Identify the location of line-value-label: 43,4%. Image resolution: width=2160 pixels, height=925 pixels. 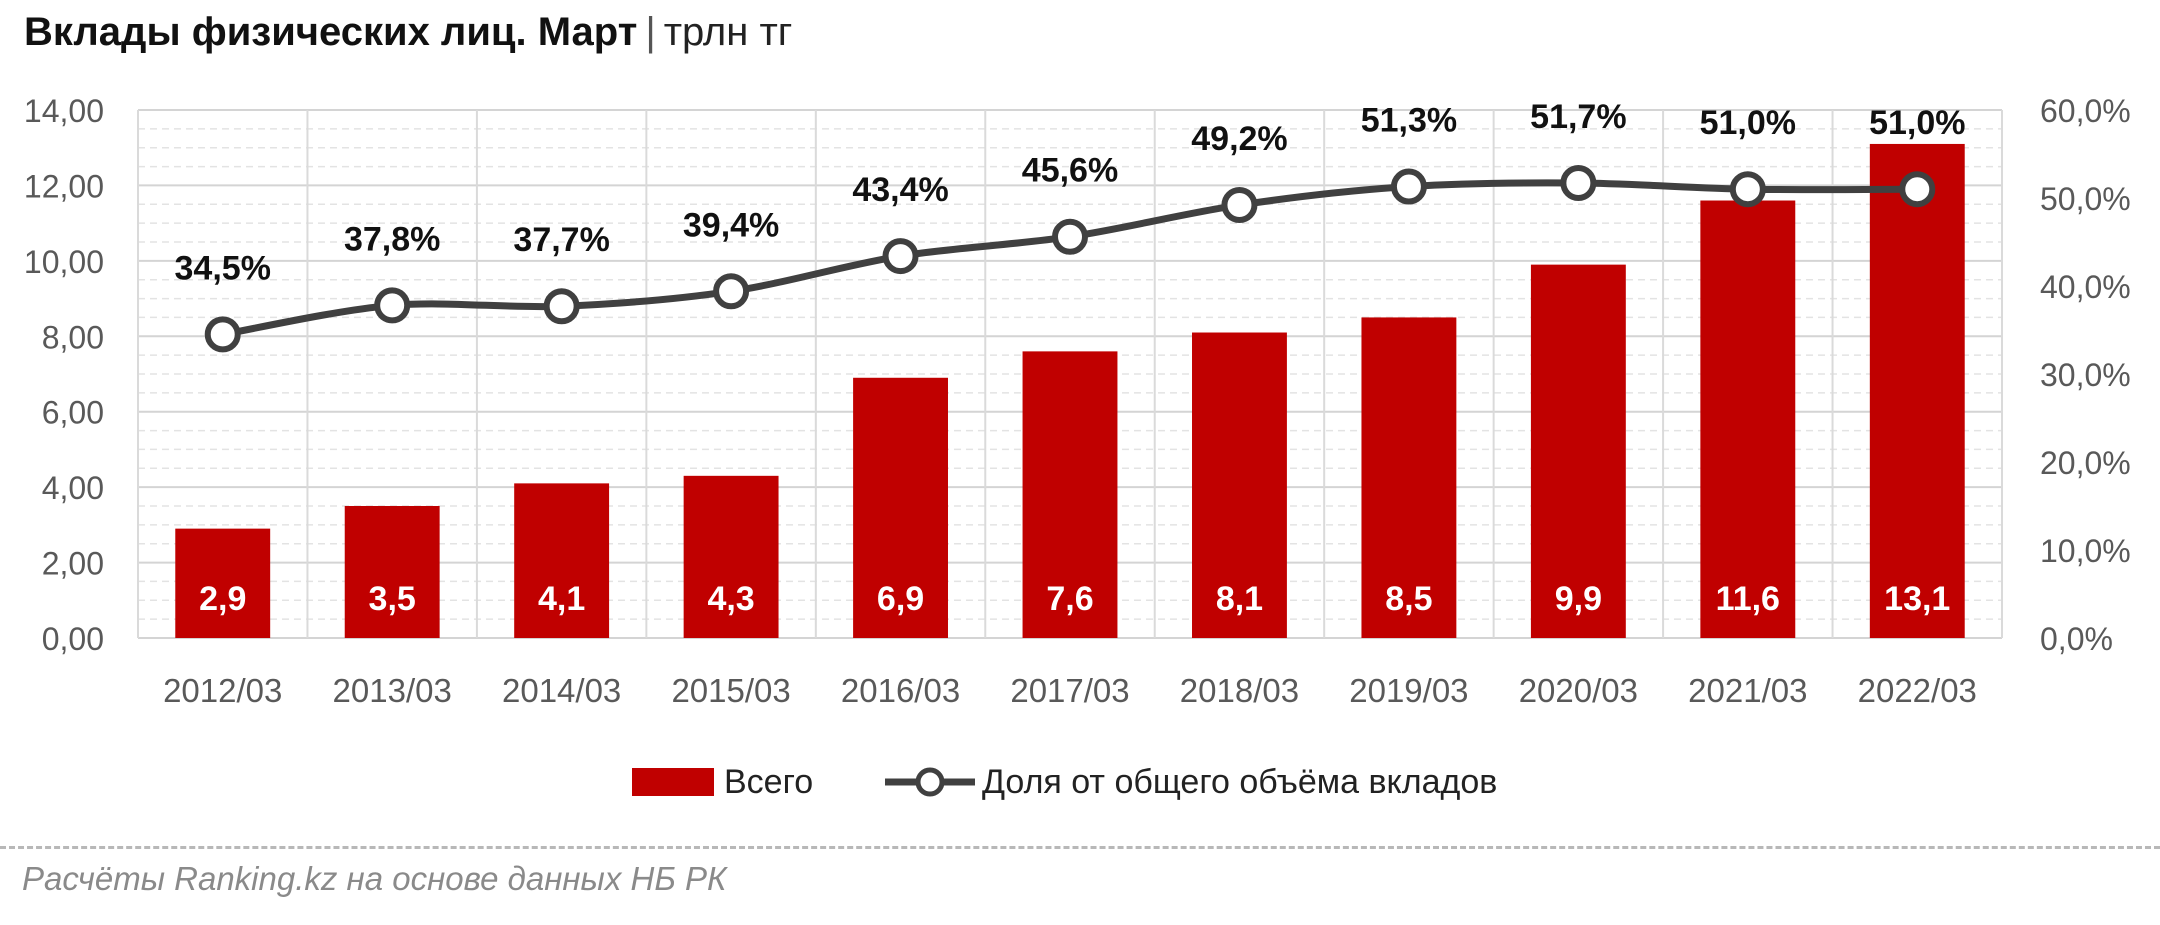
(900, 190).